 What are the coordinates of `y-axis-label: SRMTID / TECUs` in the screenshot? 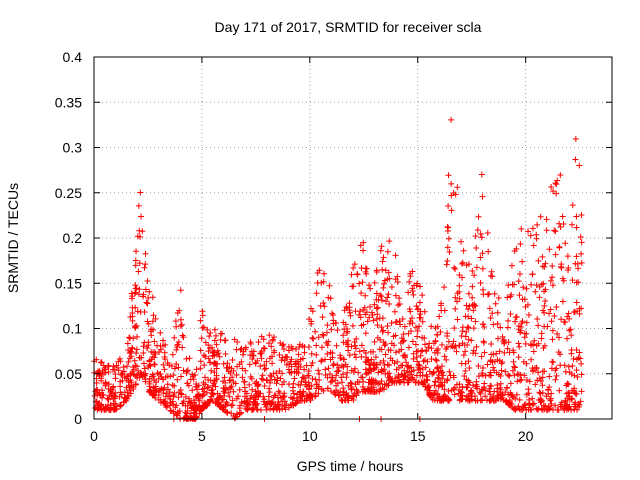 It's located at (13, 238).